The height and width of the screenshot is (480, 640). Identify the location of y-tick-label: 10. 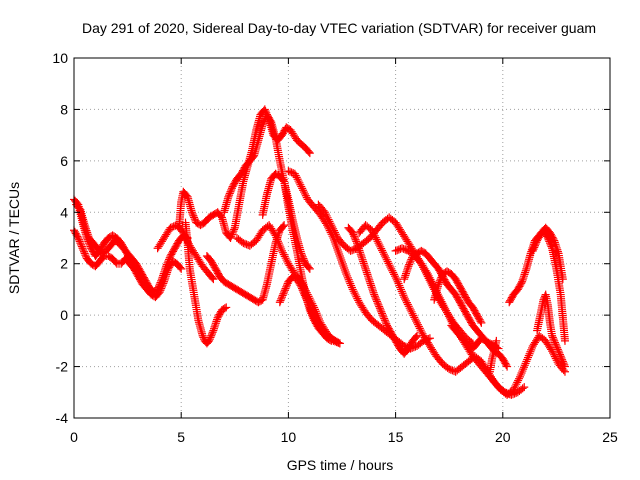
(60, 58).